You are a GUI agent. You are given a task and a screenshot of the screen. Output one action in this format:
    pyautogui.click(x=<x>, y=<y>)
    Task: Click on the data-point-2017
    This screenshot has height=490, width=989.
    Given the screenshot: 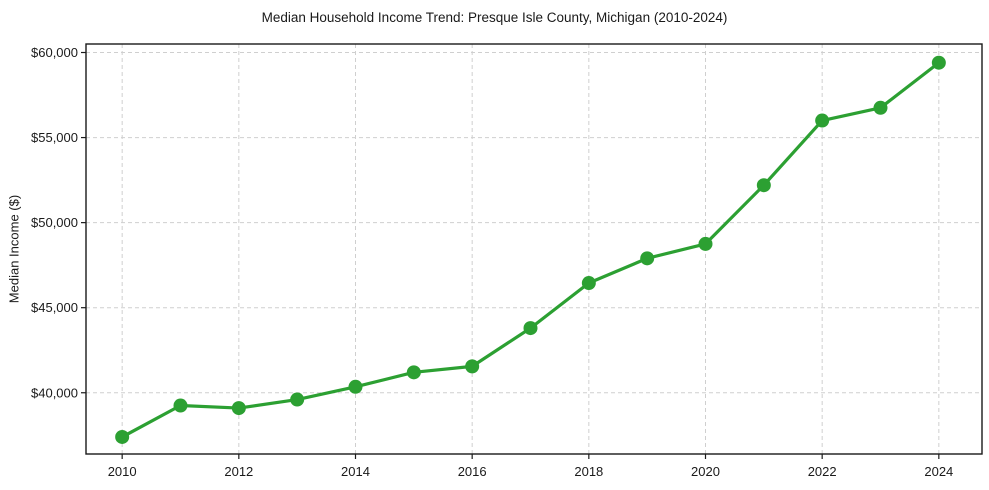 What is the action you would take?
    pyautogui.click(x=530, y=328)
    